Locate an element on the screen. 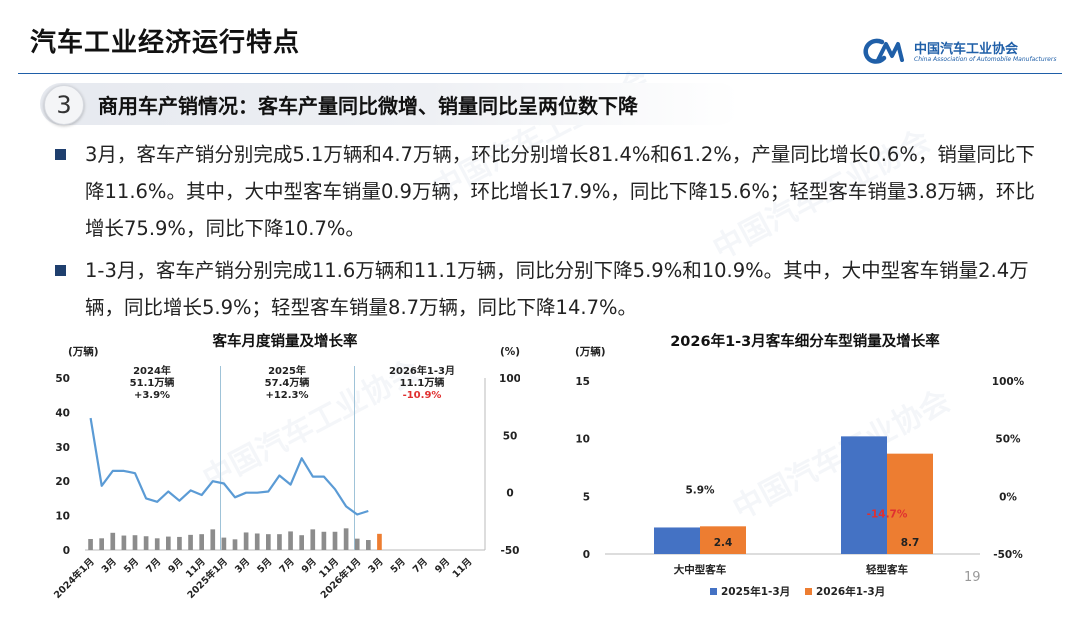 Image resolution: width=1080 pixels, height=622 pixels. x-tick-label: 11月 is located at coordinates (463, 568).